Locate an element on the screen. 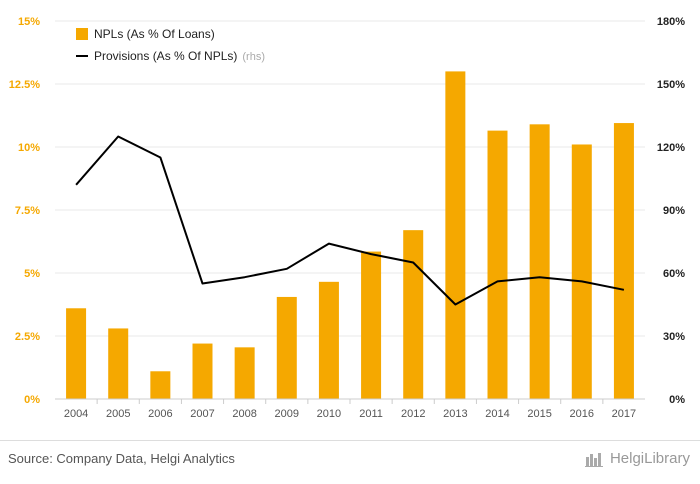  y-left-tick-label: 5% is located at coordinates (32, 274).